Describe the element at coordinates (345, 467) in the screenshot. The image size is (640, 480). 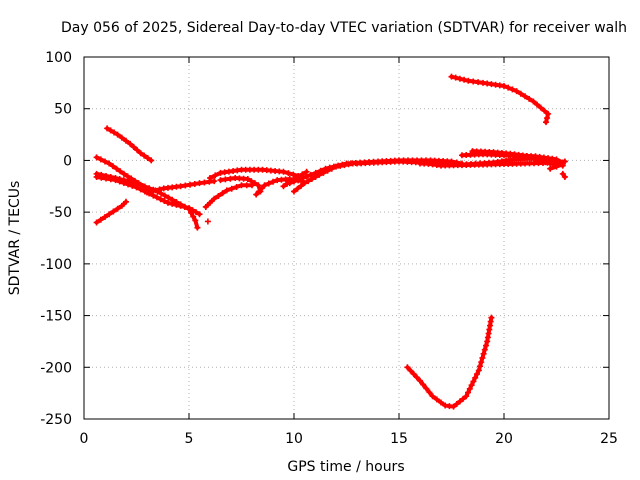
I see `x-axis-label: GPS time / hours` at that location.